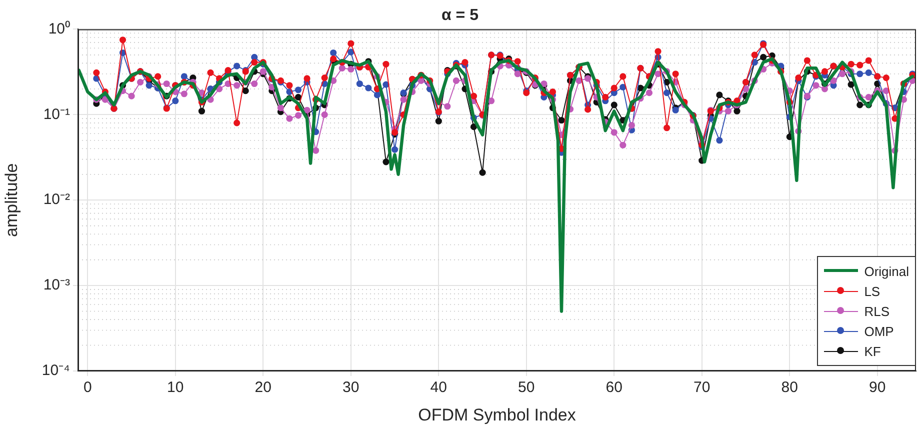  I want to click on y-tick-label: 10⁻¹, so click(56, 114).